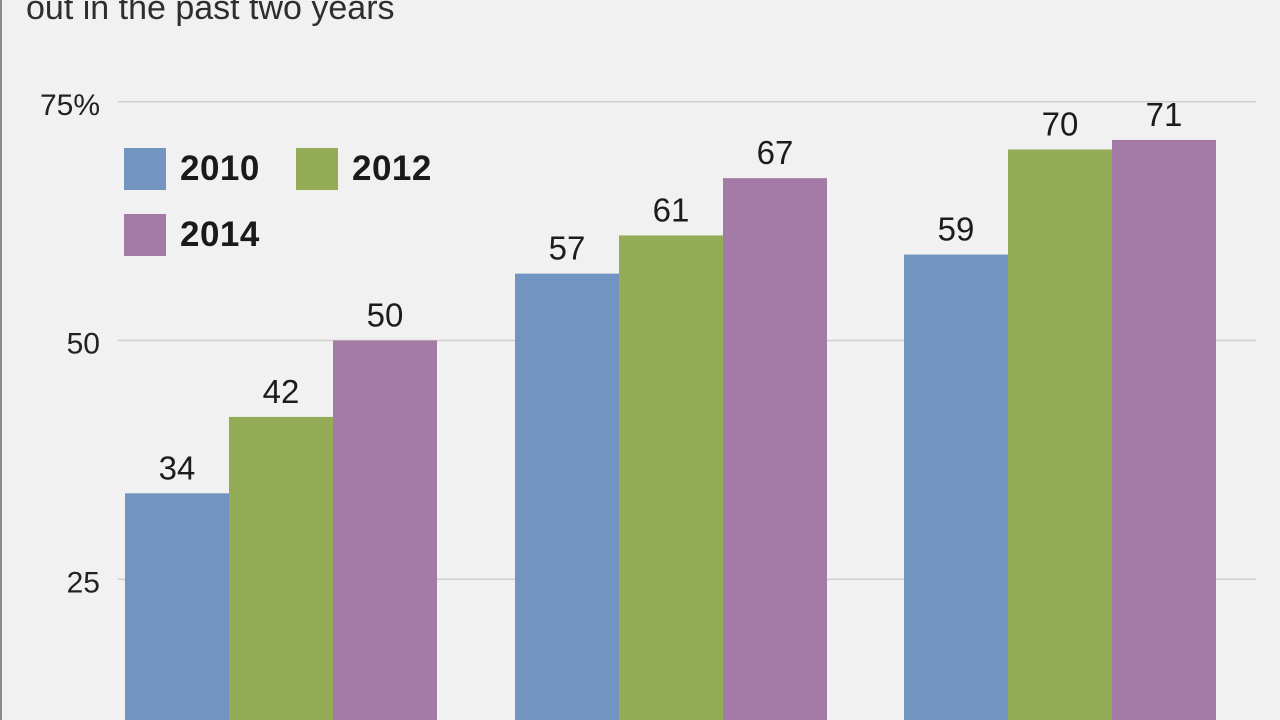  I want to click on legend-swatch-2010, so click(145, 169).